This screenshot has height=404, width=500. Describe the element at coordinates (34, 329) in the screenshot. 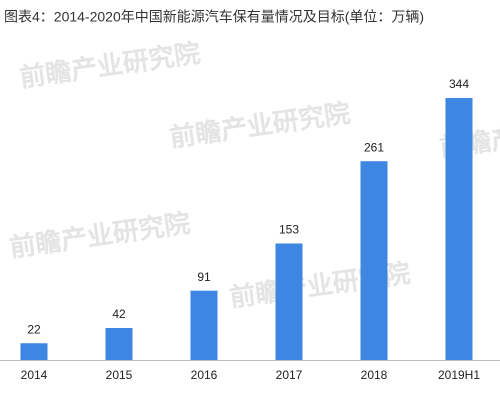

I see `value-label: 22` at that location.